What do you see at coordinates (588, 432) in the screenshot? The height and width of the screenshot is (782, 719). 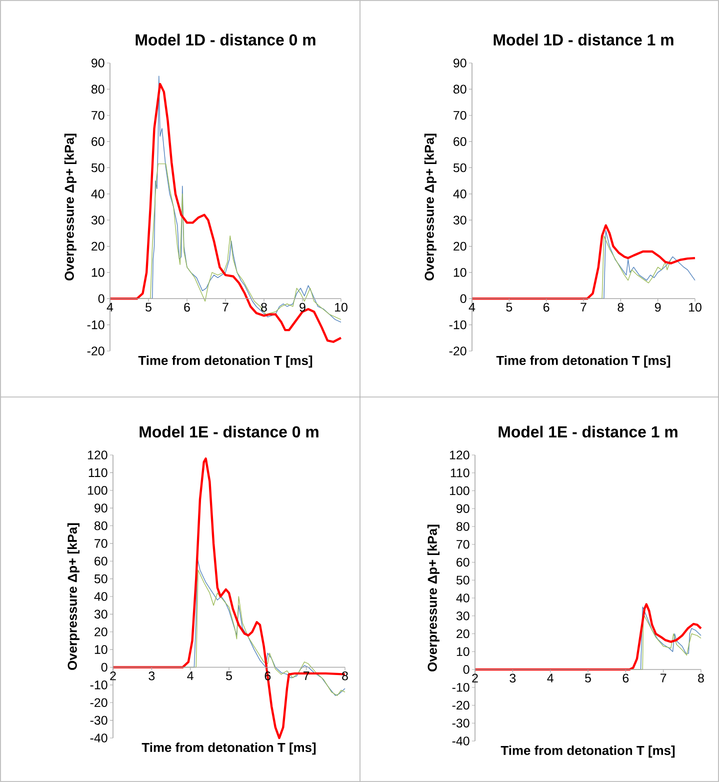 I see `chart-title: Model 1E - distance 1 m` at bounding box center [588, 432].